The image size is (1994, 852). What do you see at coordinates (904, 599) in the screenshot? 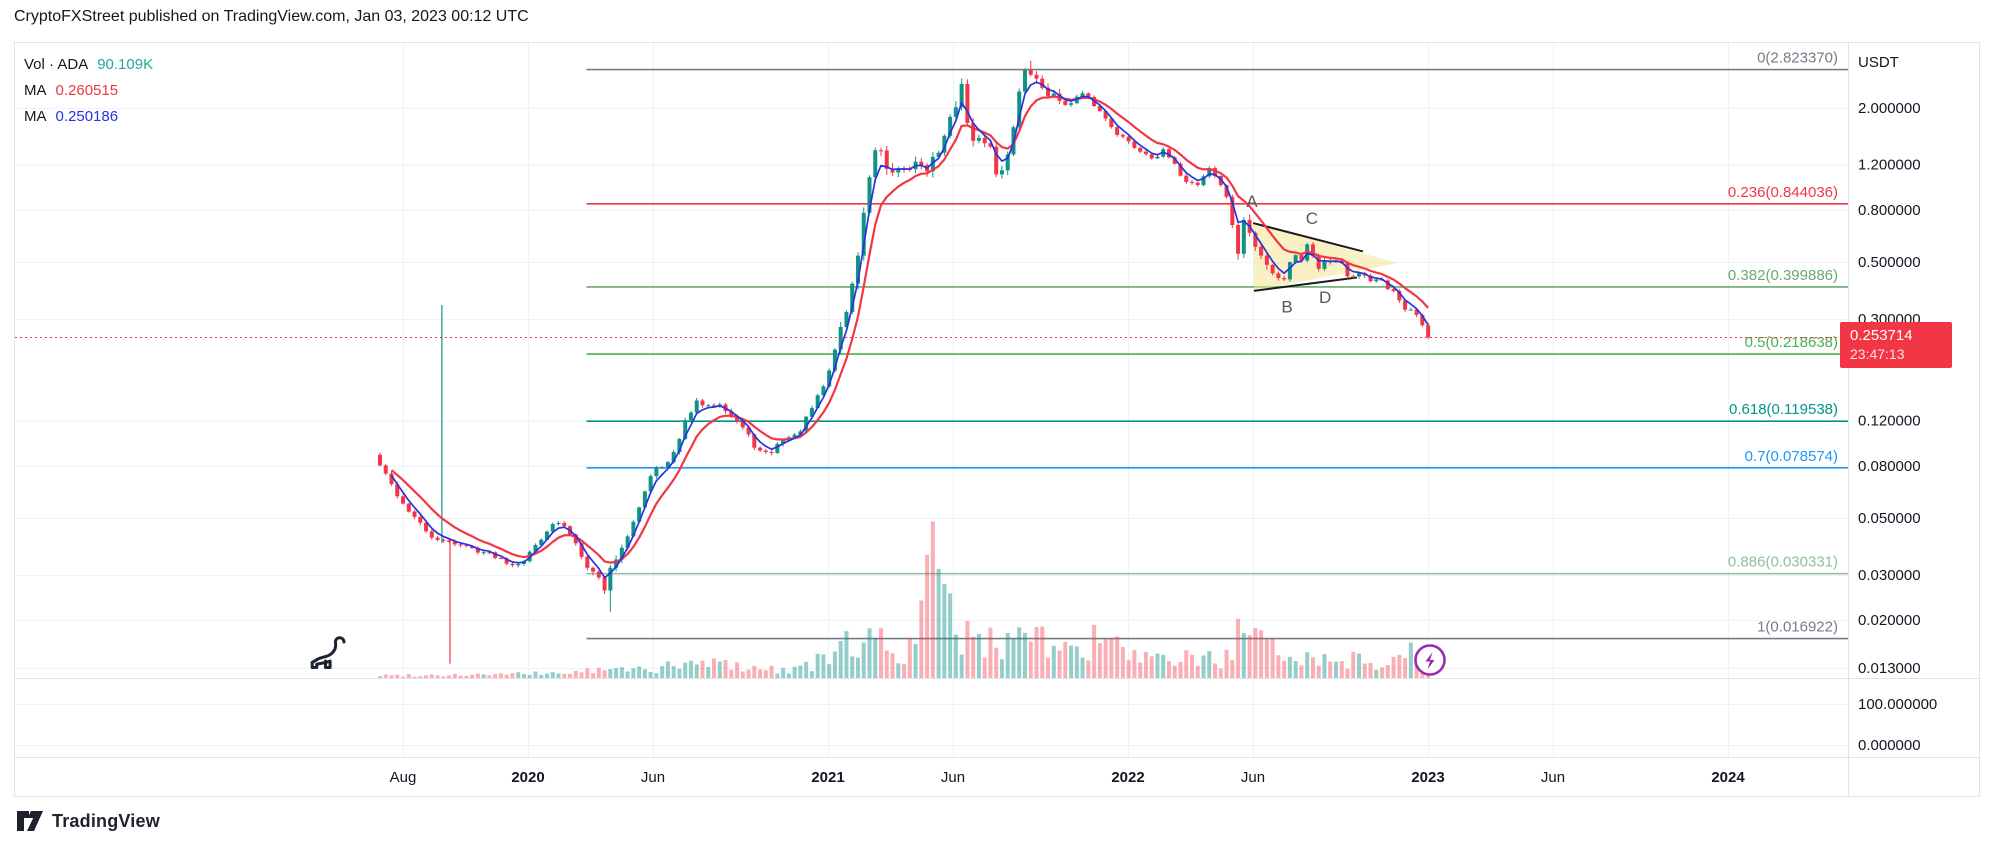
I see `volume-bars` at bounding box center [904, 599].